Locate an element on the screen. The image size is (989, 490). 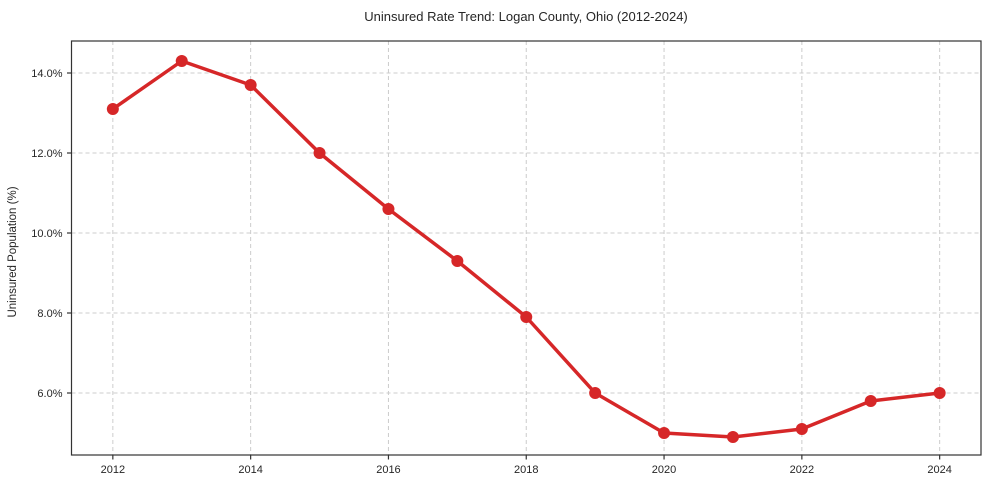
data-point-2014 is located at coordinates (250, 85).